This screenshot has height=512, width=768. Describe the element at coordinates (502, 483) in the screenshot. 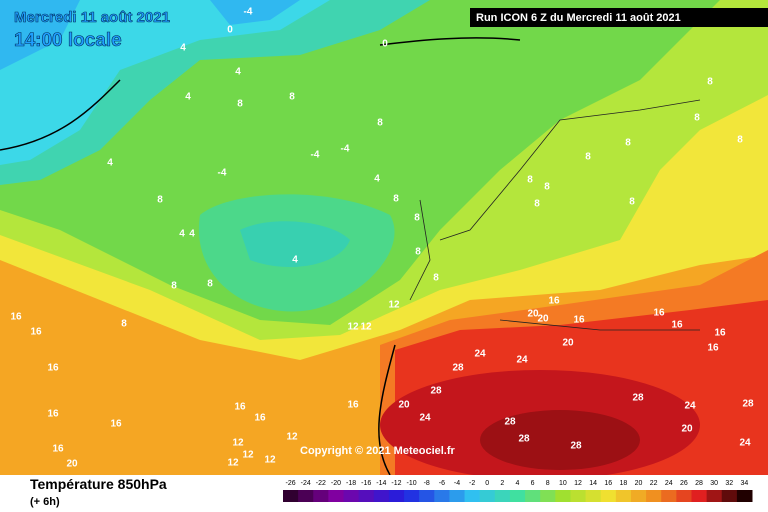

I see `scale-label: 2` at that location.